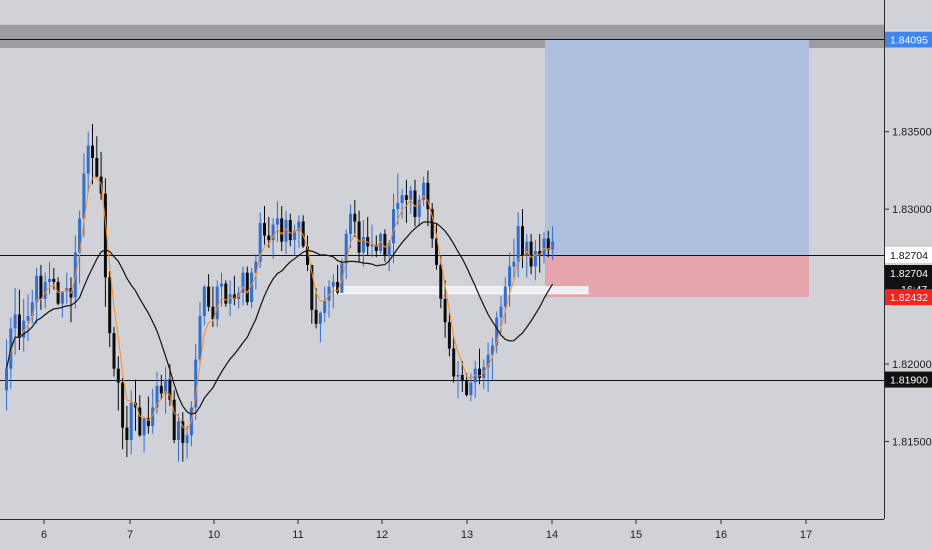  I want to click on price-axis: 1.83500 1.83000 1.82000 1.81500, so click(908, 288).